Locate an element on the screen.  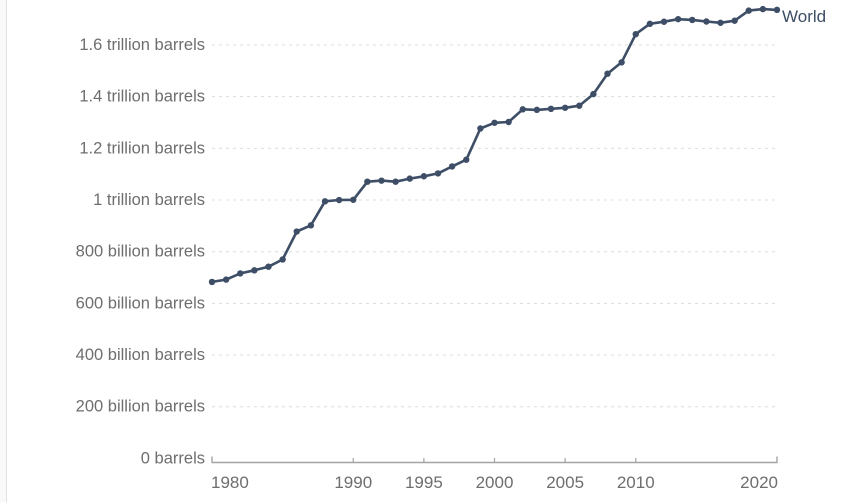
y-axis-tick-label: 600 billion barrels is located at coordinates (140, 303).